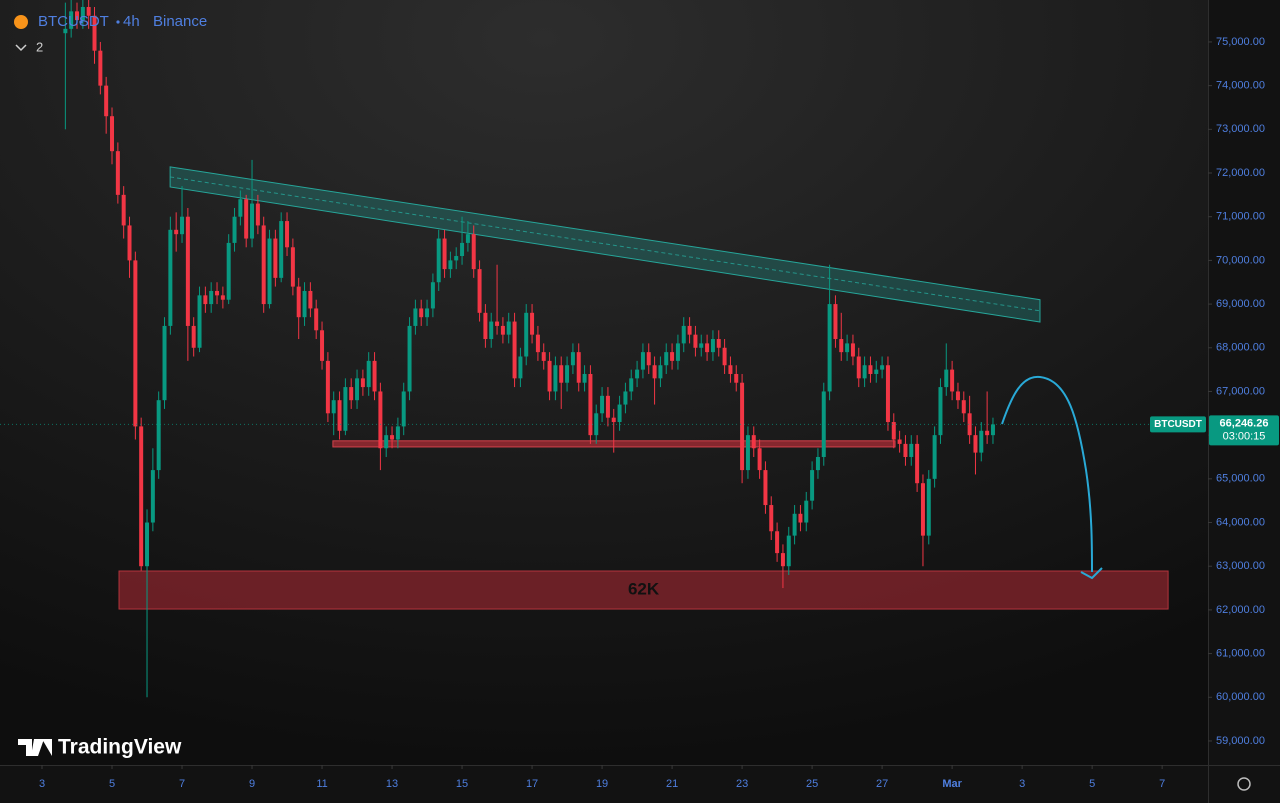  What do you see at coordinates (1240, 391) in the screenshot?
I see `y-tick-label: 67,000.00` at bounding box center [1240, 391].